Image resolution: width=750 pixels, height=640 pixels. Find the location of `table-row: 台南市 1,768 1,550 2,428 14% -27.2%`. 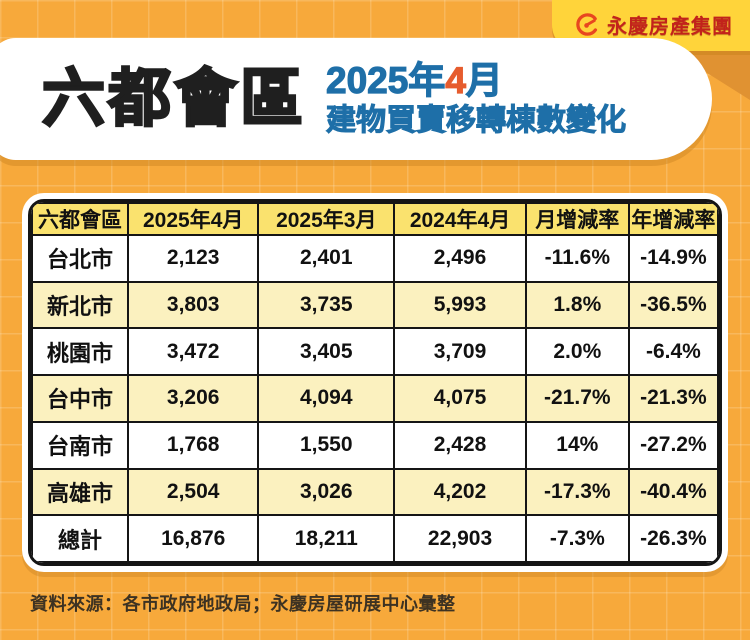

table-row: 台南市 1,768 1,550 2,428 14% -27.2% is located at coordinates (375, 445).